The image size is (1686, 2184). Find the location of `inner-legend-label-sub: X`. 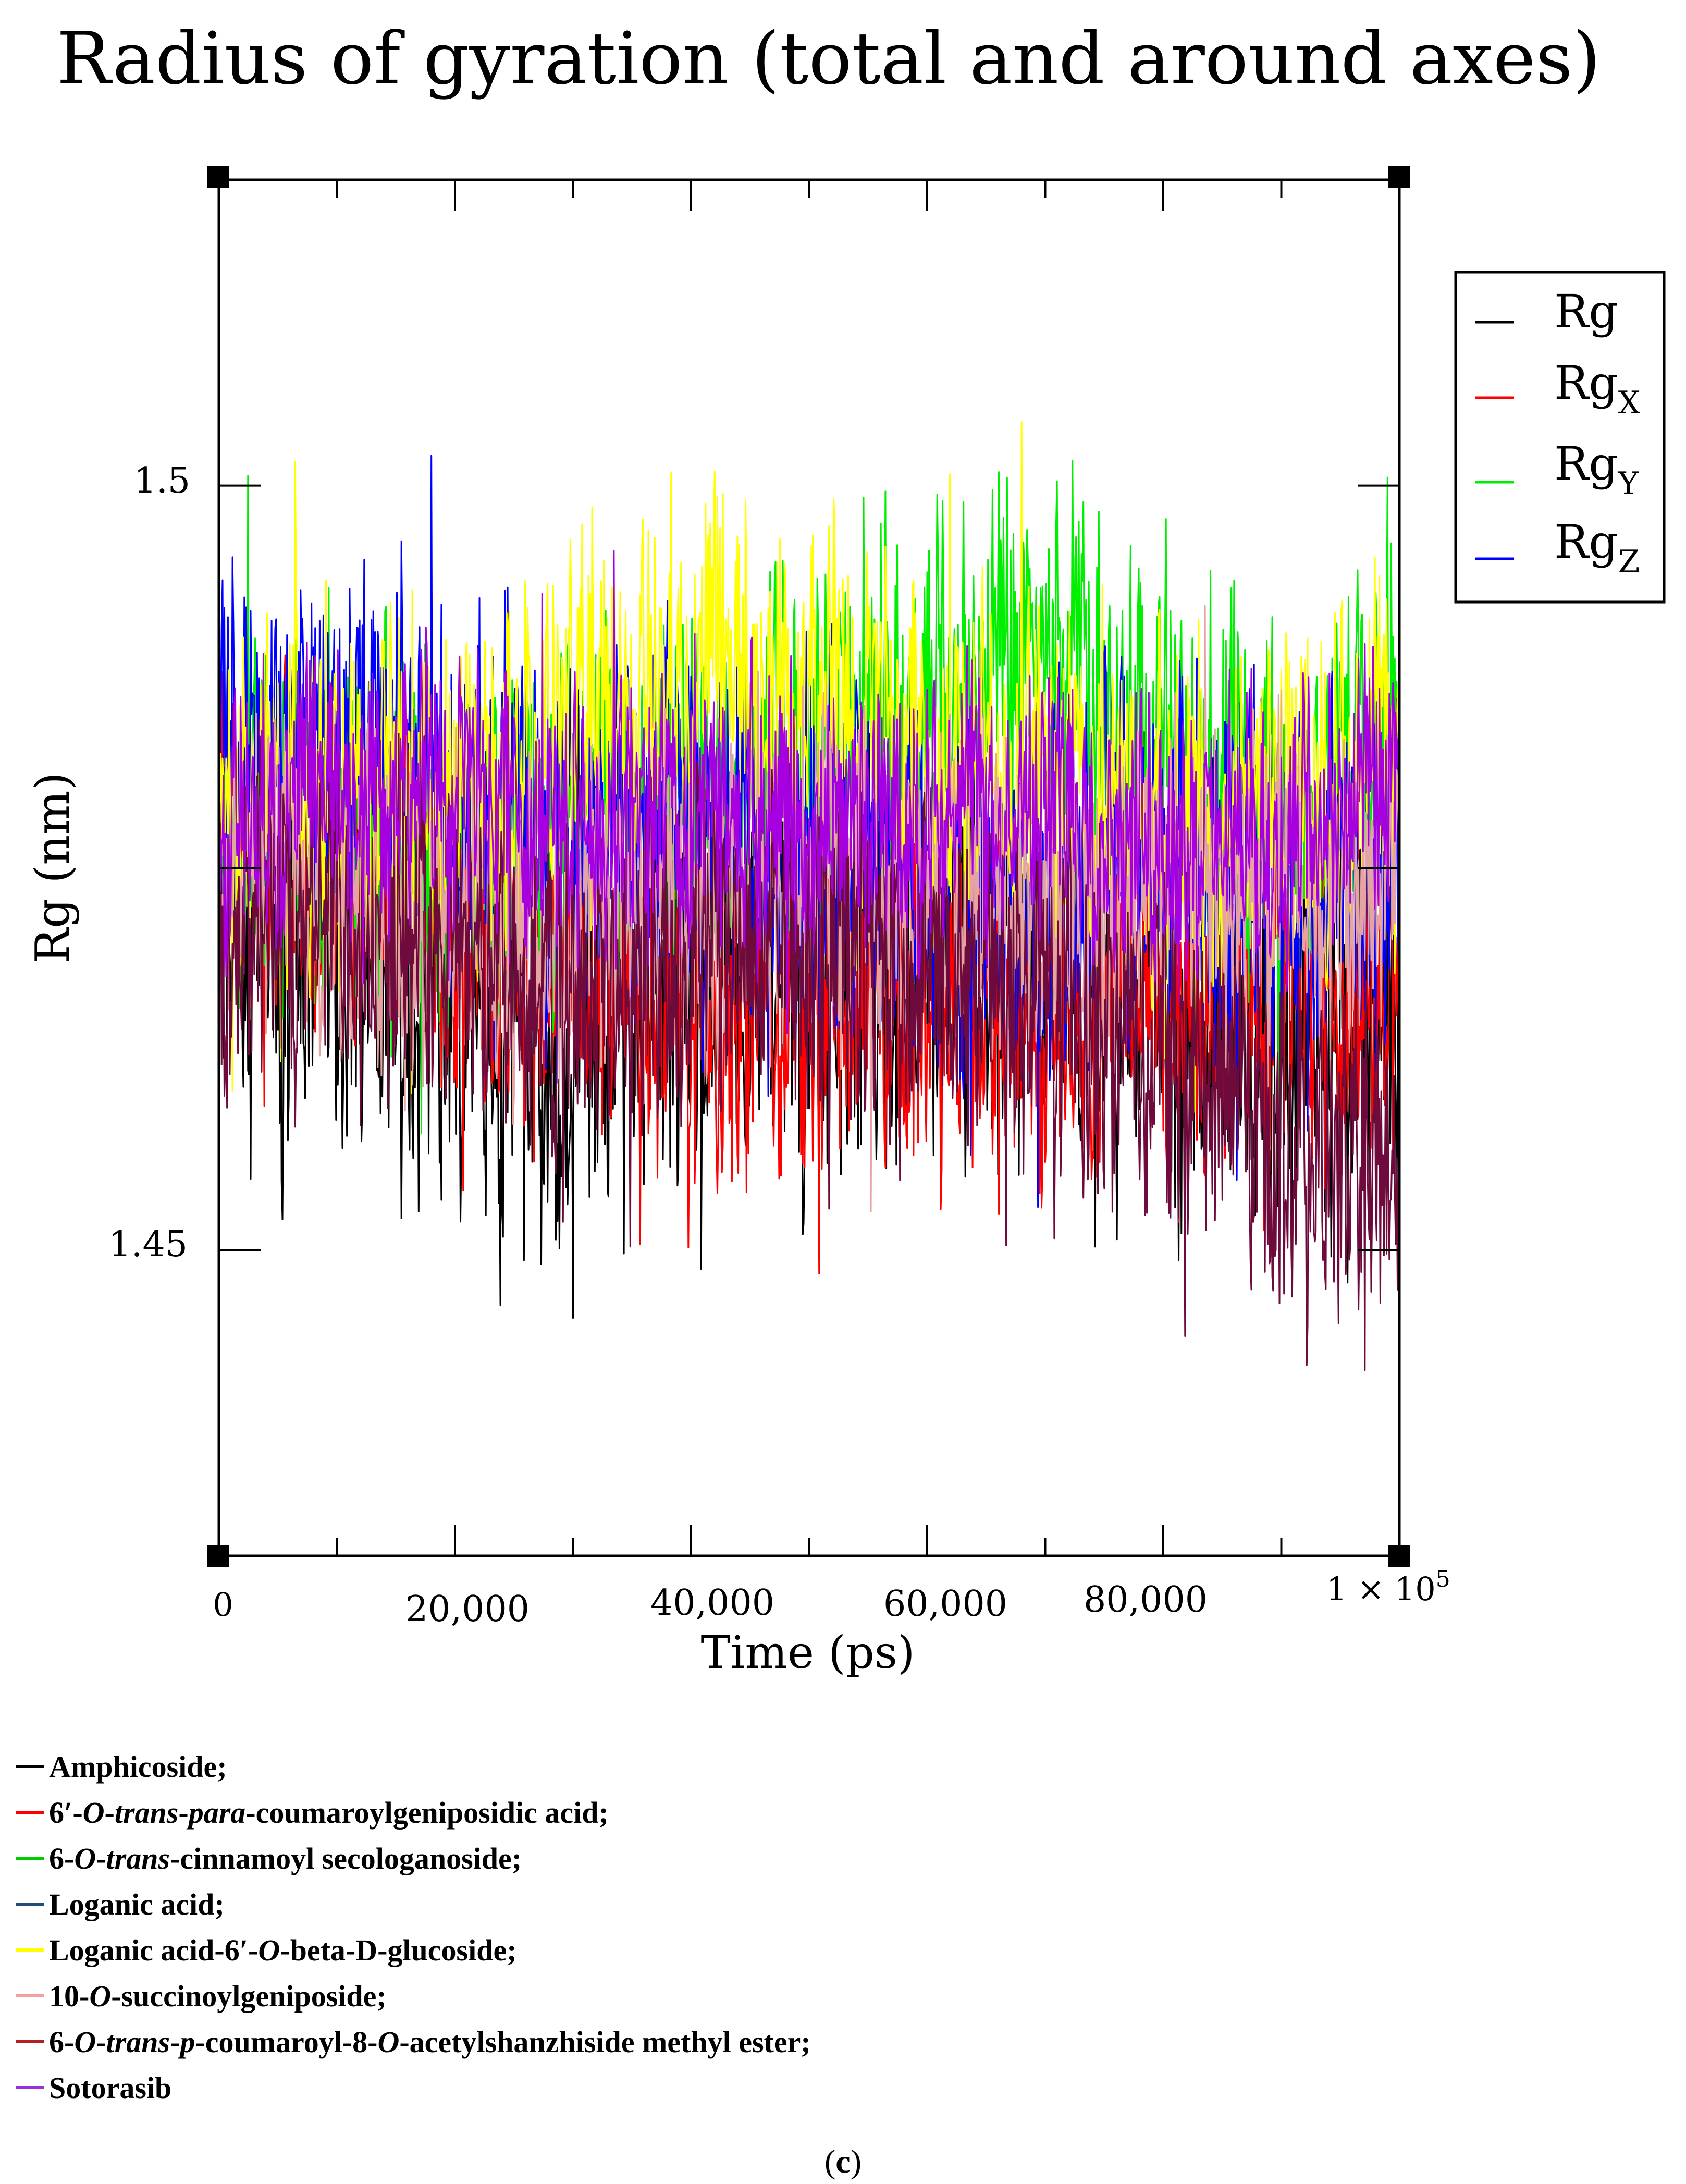

inner-legend-label-sub: X is located at coordinates (1630, 403).